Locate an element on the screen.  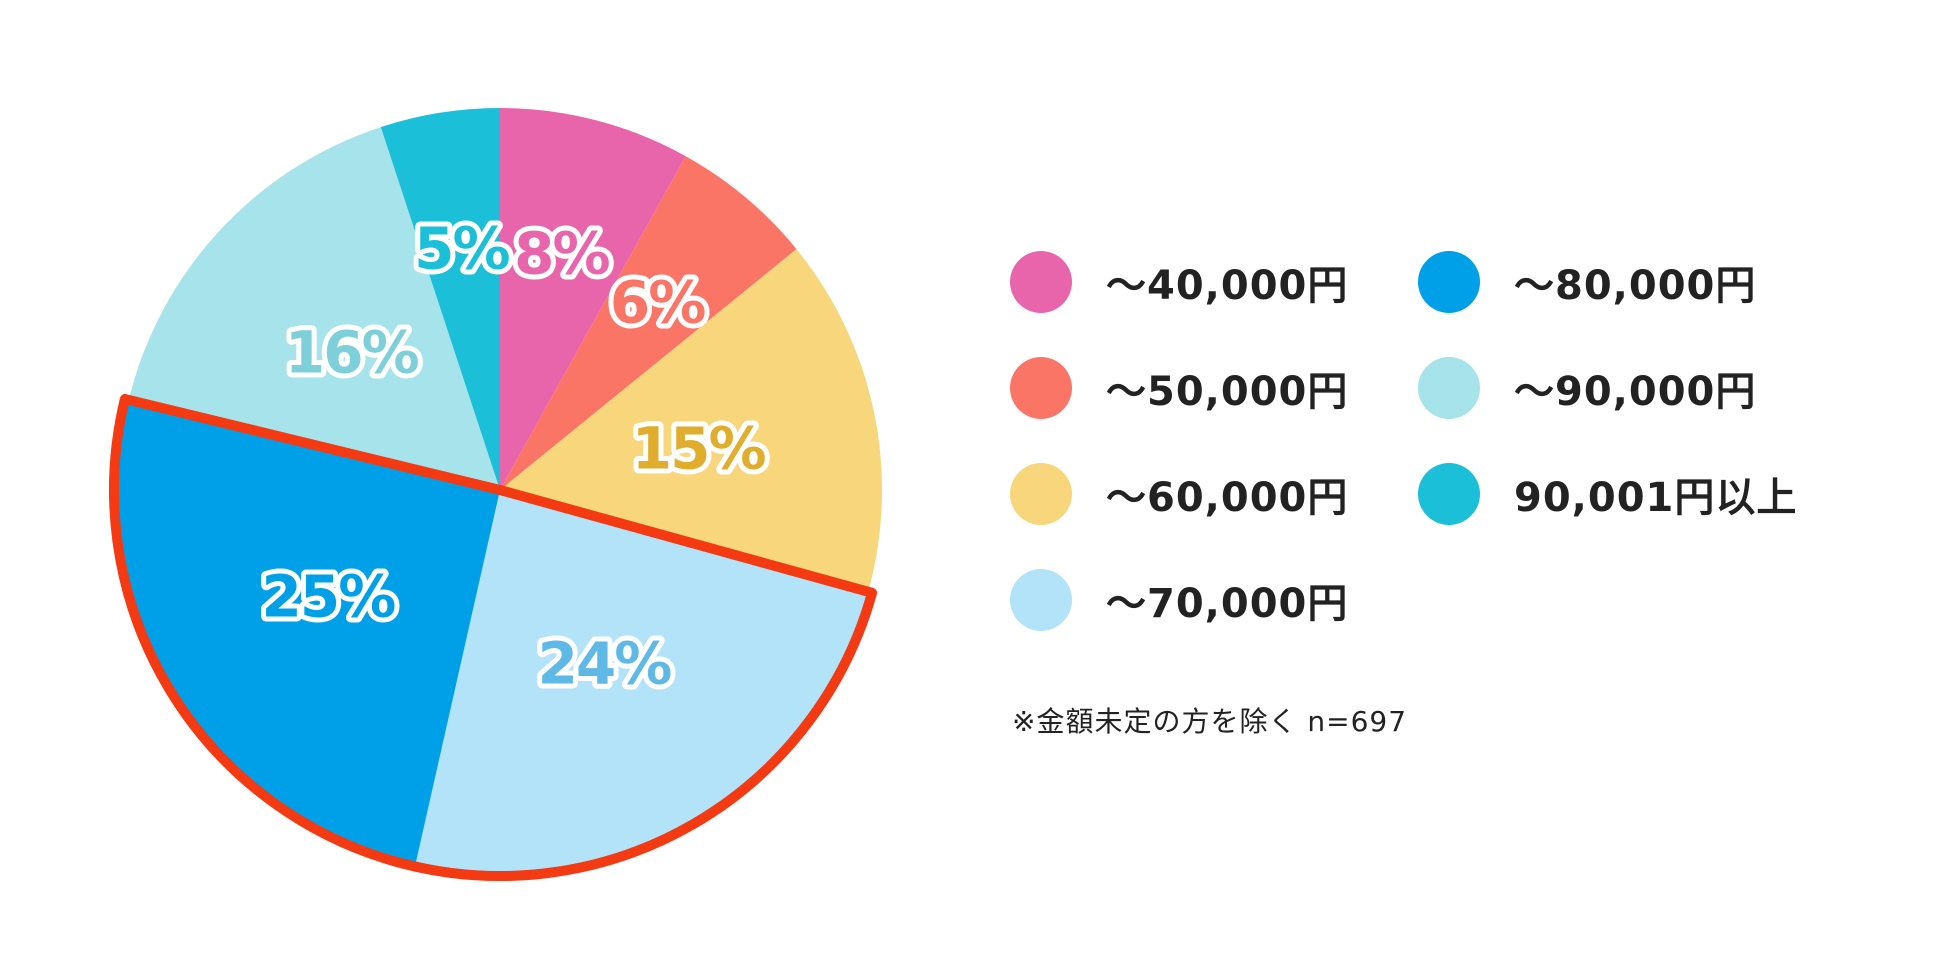
legend-label: ～70,000円 is located at coordinates (1227, 604).